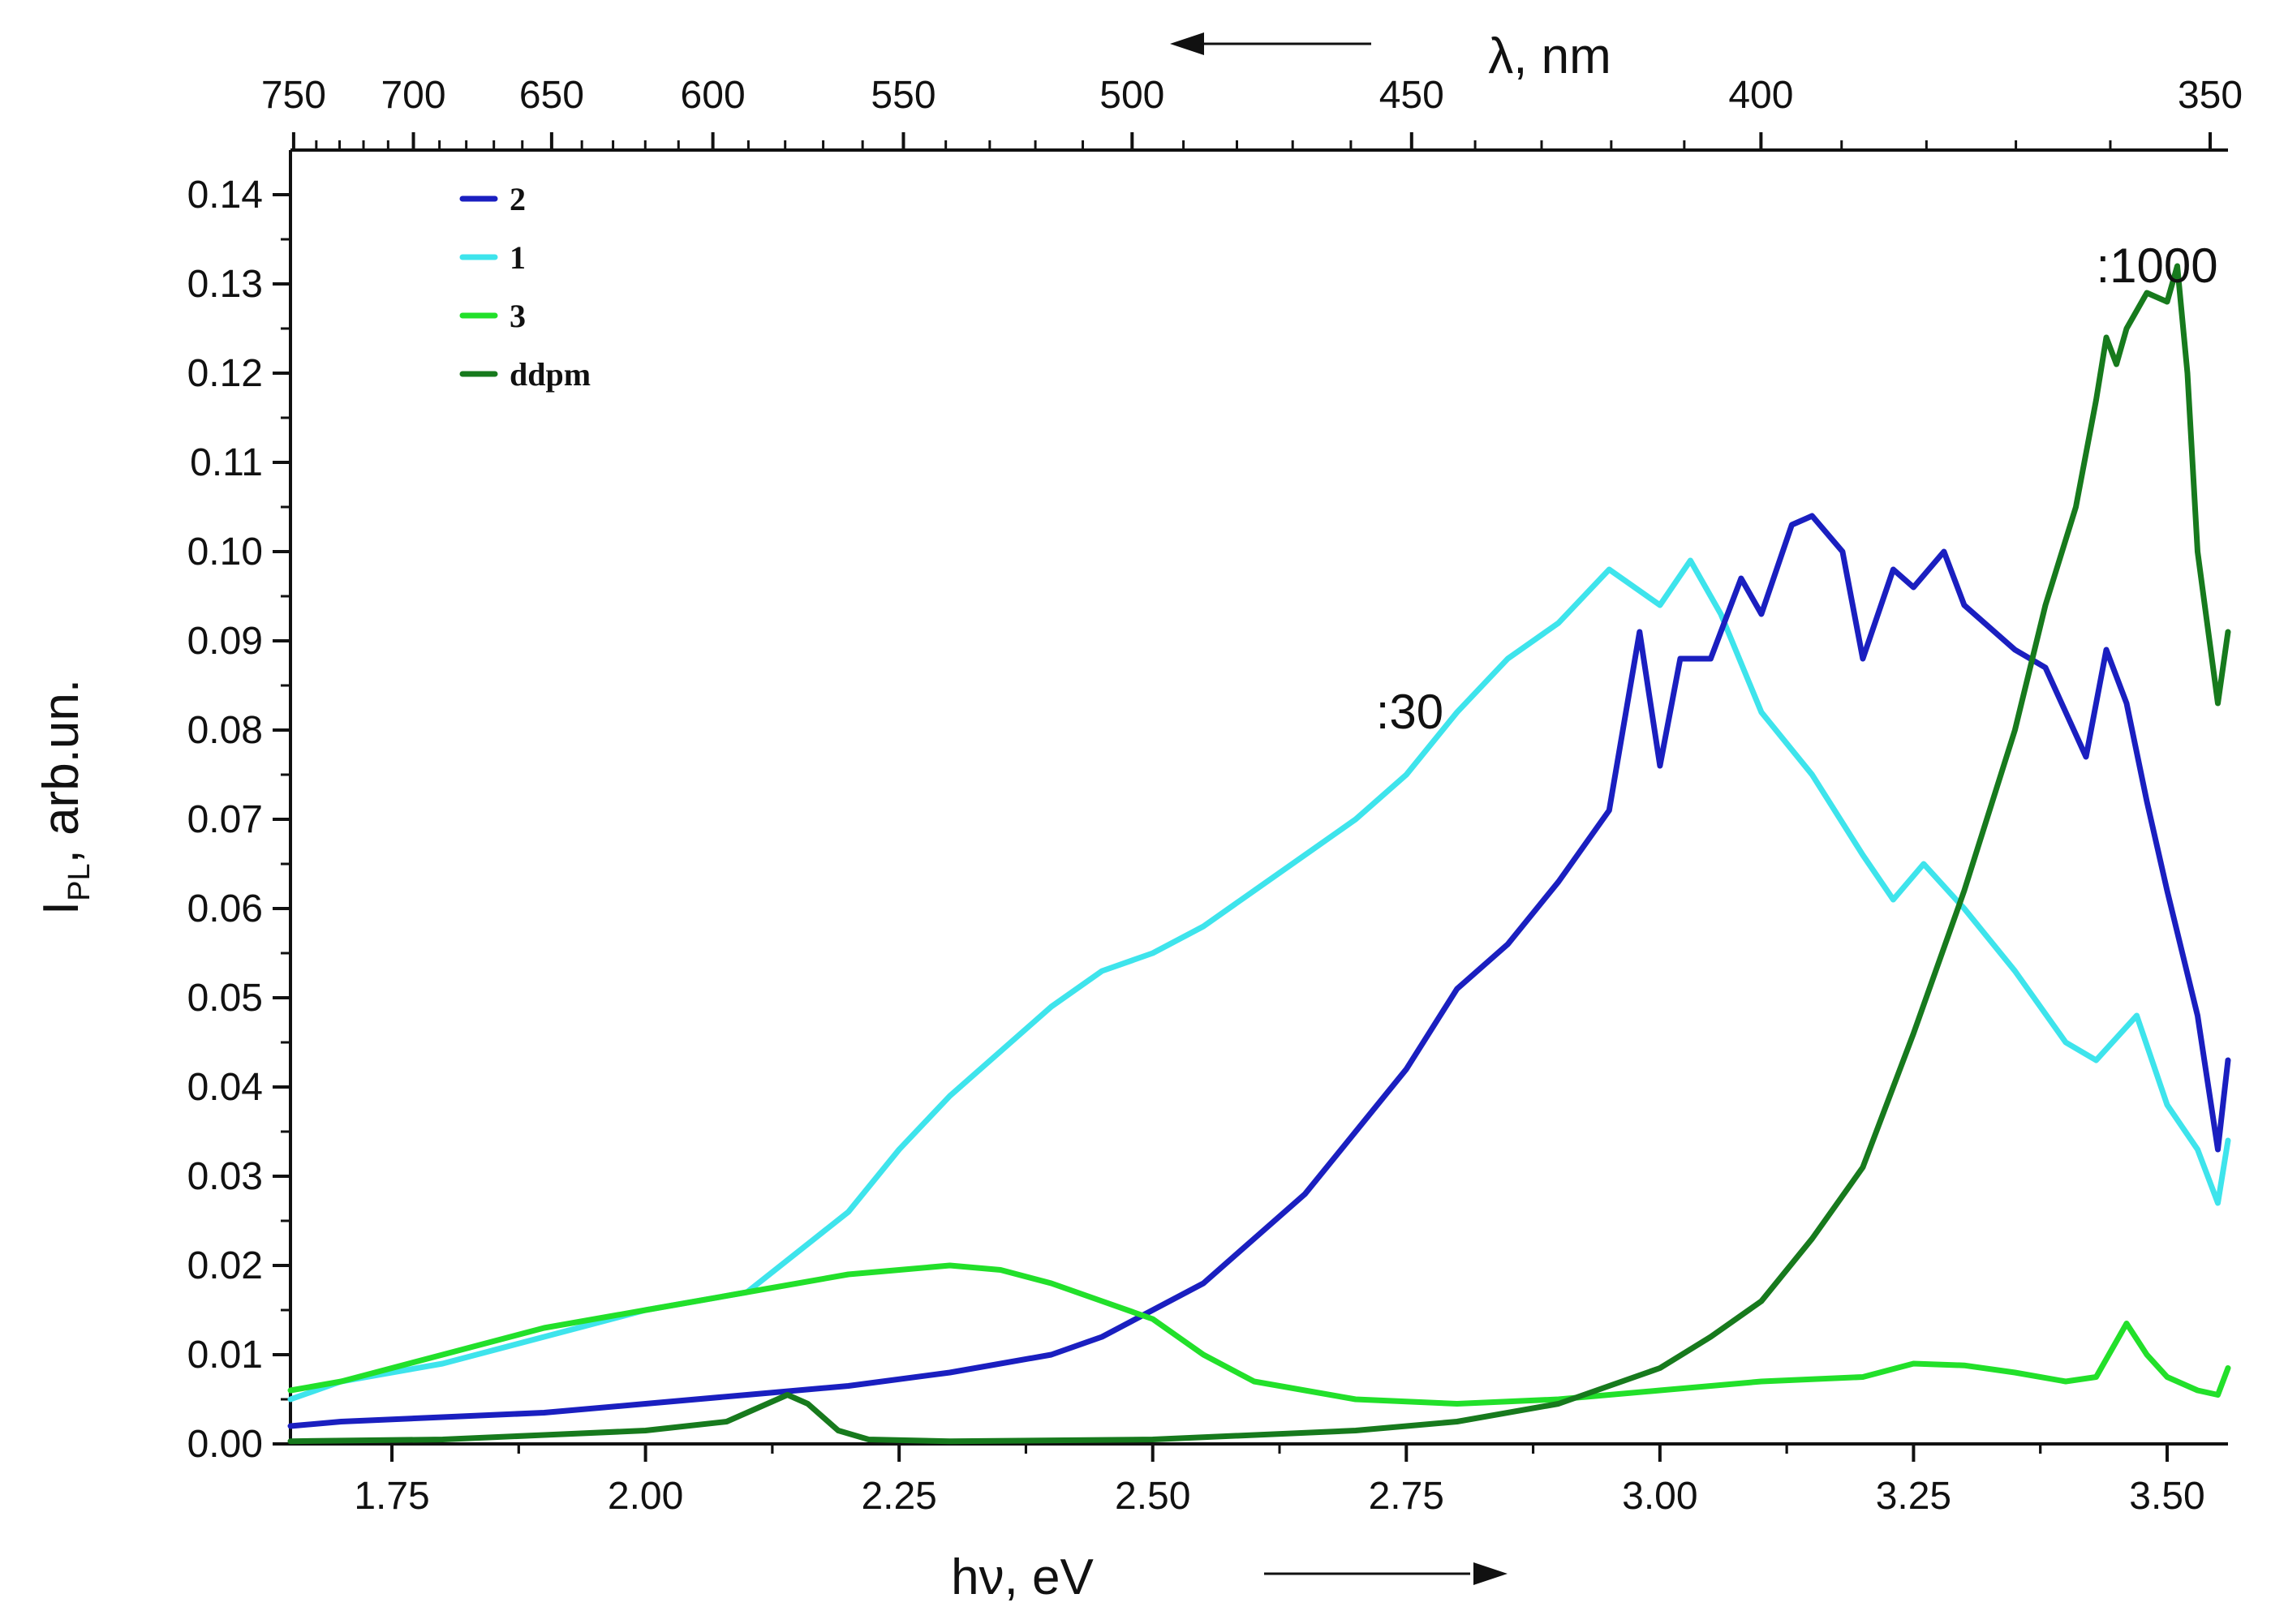 The image size is (2271, 1624). What do you see at coordinates (1152, 1496) in the screenshot?
I see `x-tick-label: 2.50` at bounding box center [1152, 1496].